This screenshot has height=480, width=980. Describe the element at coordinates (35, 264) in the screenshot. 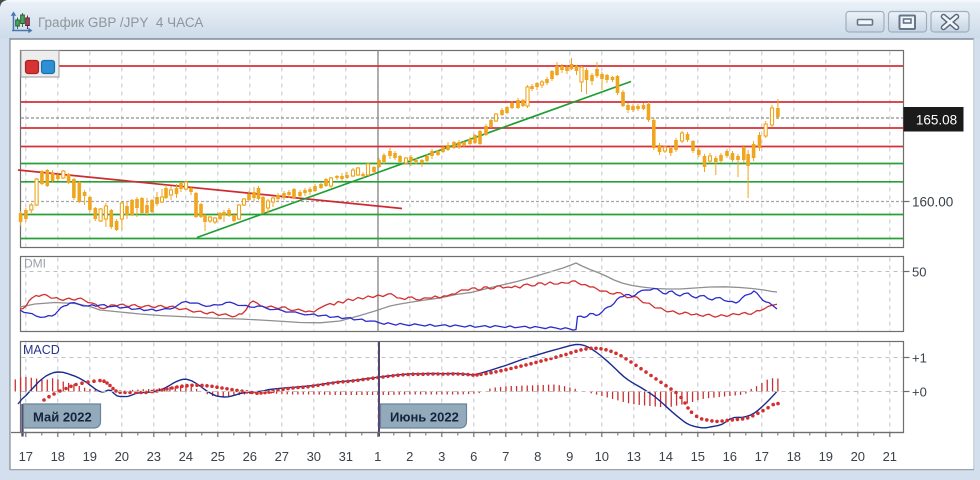

I see `svg-text: DMI` at that location.